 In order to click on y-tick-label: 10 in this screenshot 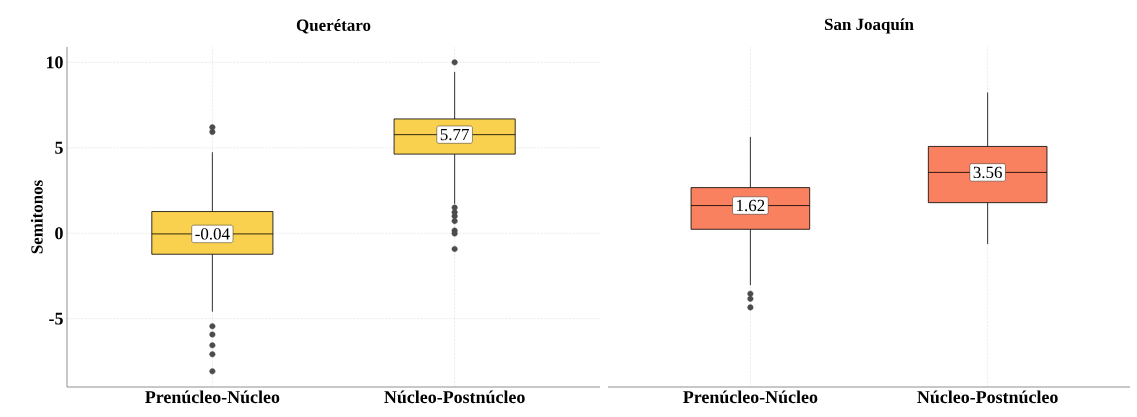, I will do `click(54, 62)`.